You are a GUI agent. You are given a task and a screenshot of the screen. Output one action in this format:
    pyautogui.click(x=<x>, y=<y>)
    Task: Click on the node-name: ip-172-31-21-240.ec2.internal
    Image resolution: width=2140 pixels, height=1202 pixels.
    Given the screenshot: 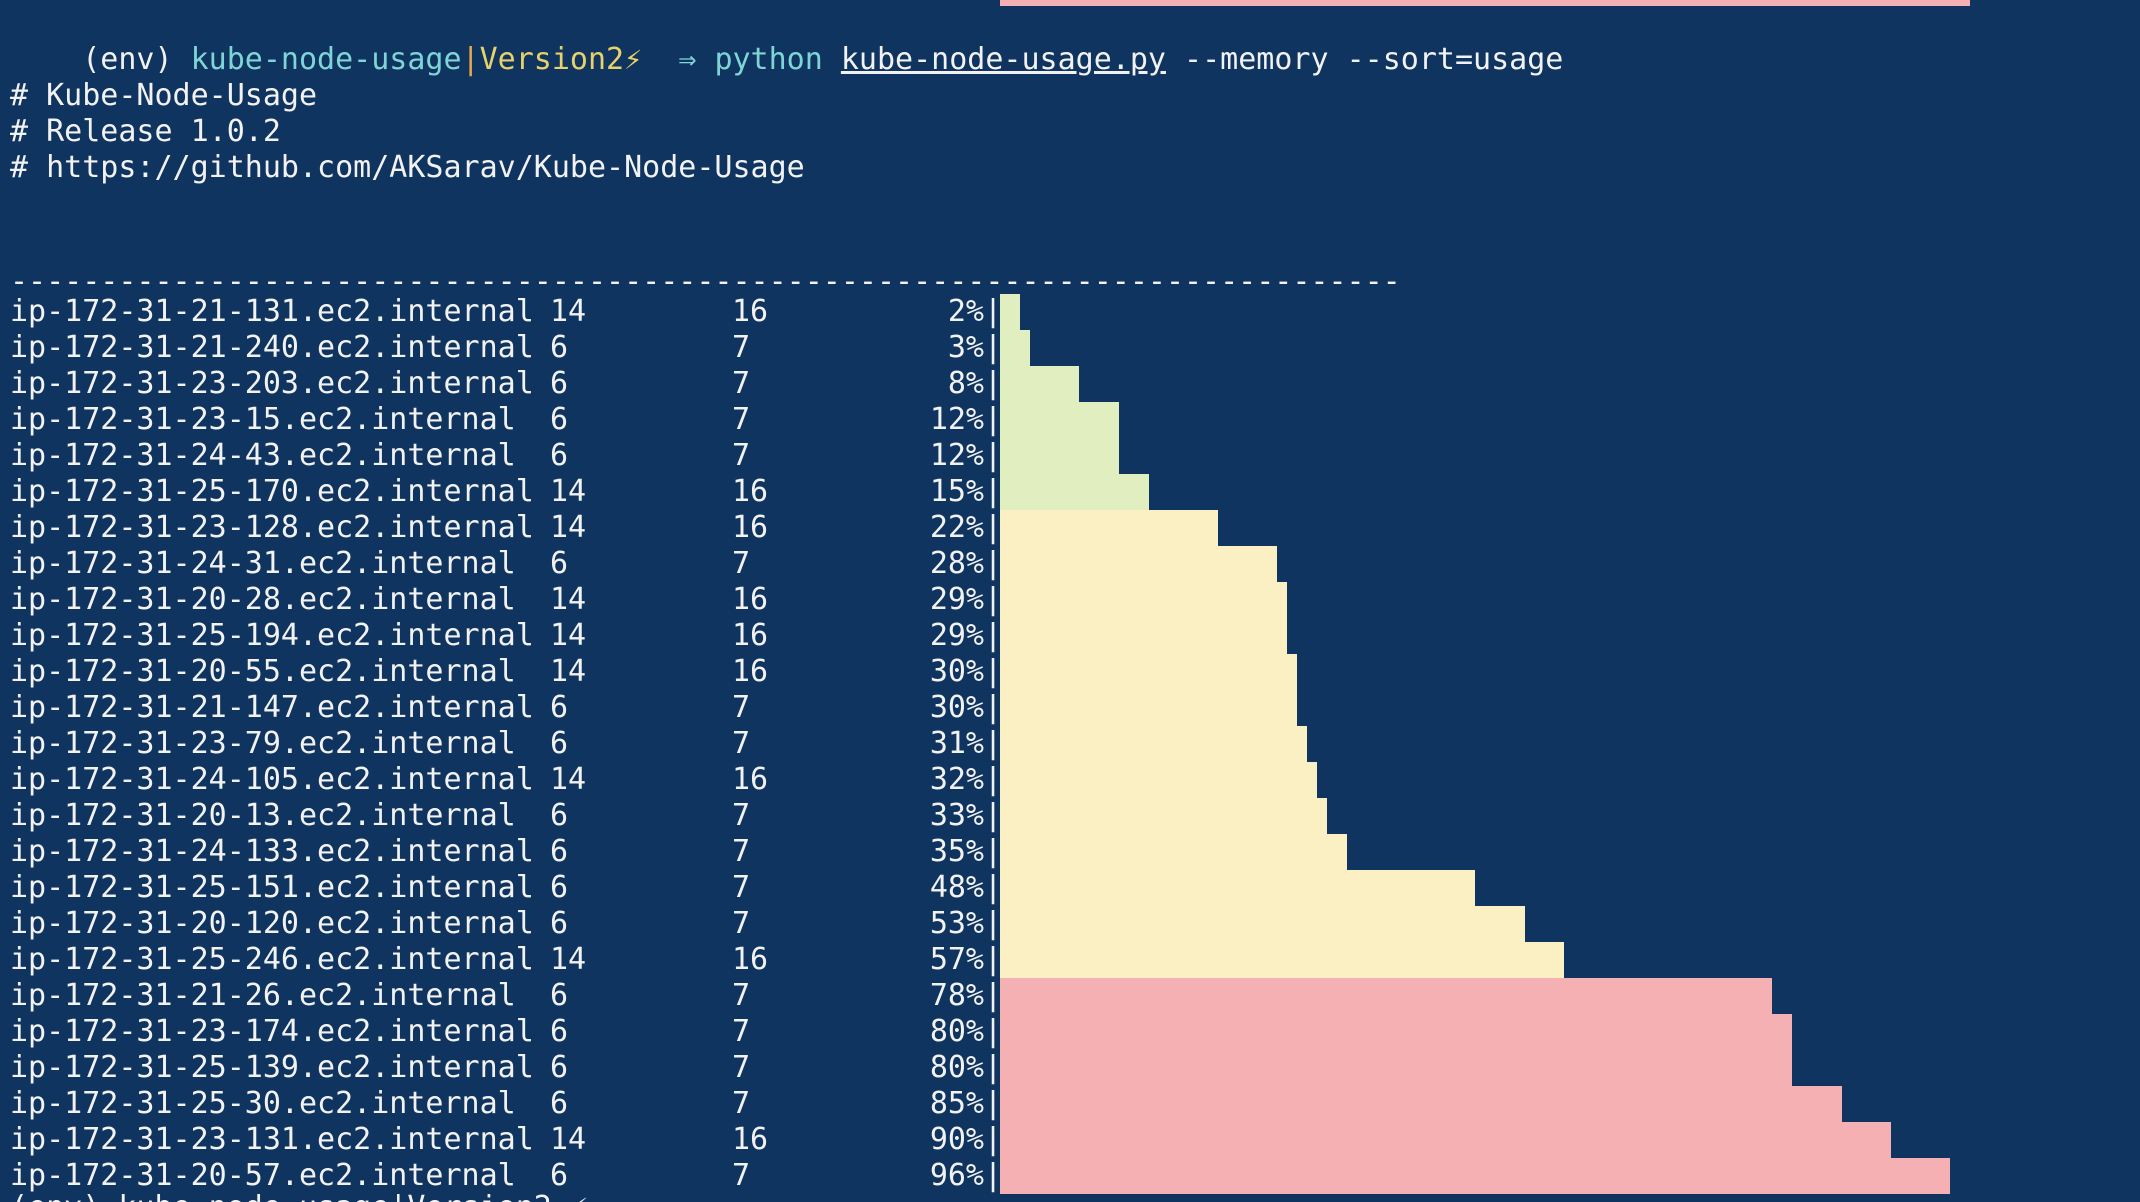 What is the action you would take?
    pyautogui.click(x=272, y=347)
    